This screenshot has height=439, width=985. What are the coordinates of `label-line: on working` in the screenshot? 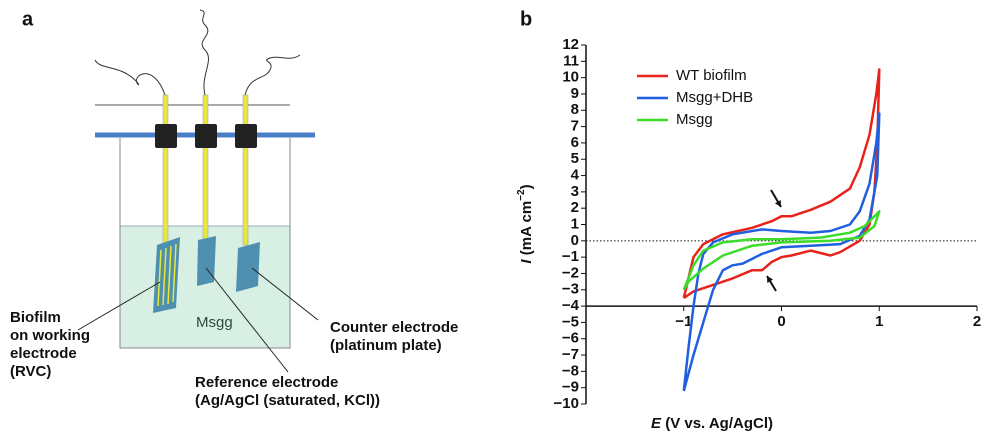 It's located at (50, 335).